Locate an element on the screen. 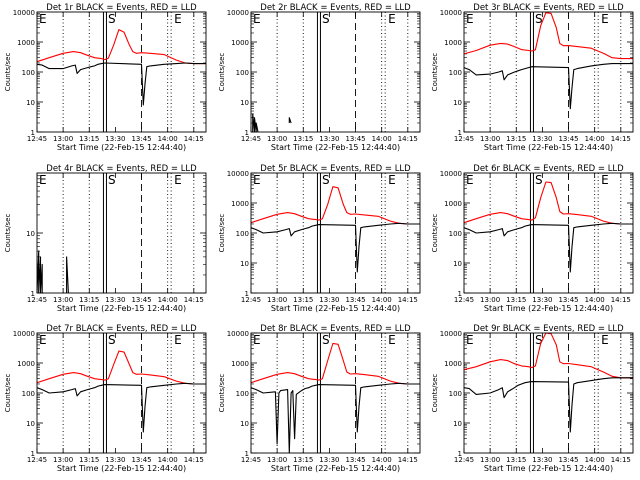 The width and height of the screenshot is (640, 480). panel-title: Det 6r BLACK = Events, RED = LLD is located at coordinates (548, 169).